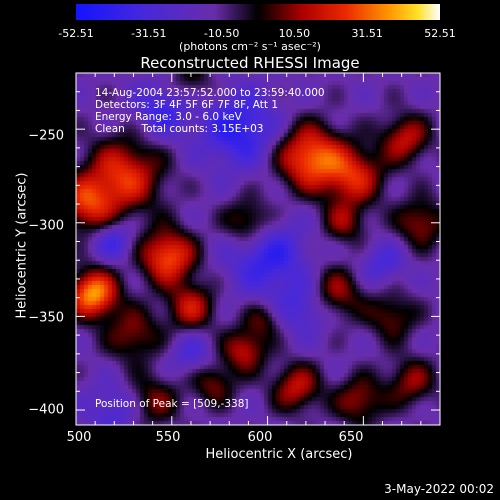  Describe the element at coordinates (294, 33) in the screenshot. I see `colorbar-tick: 10.50` at that location.